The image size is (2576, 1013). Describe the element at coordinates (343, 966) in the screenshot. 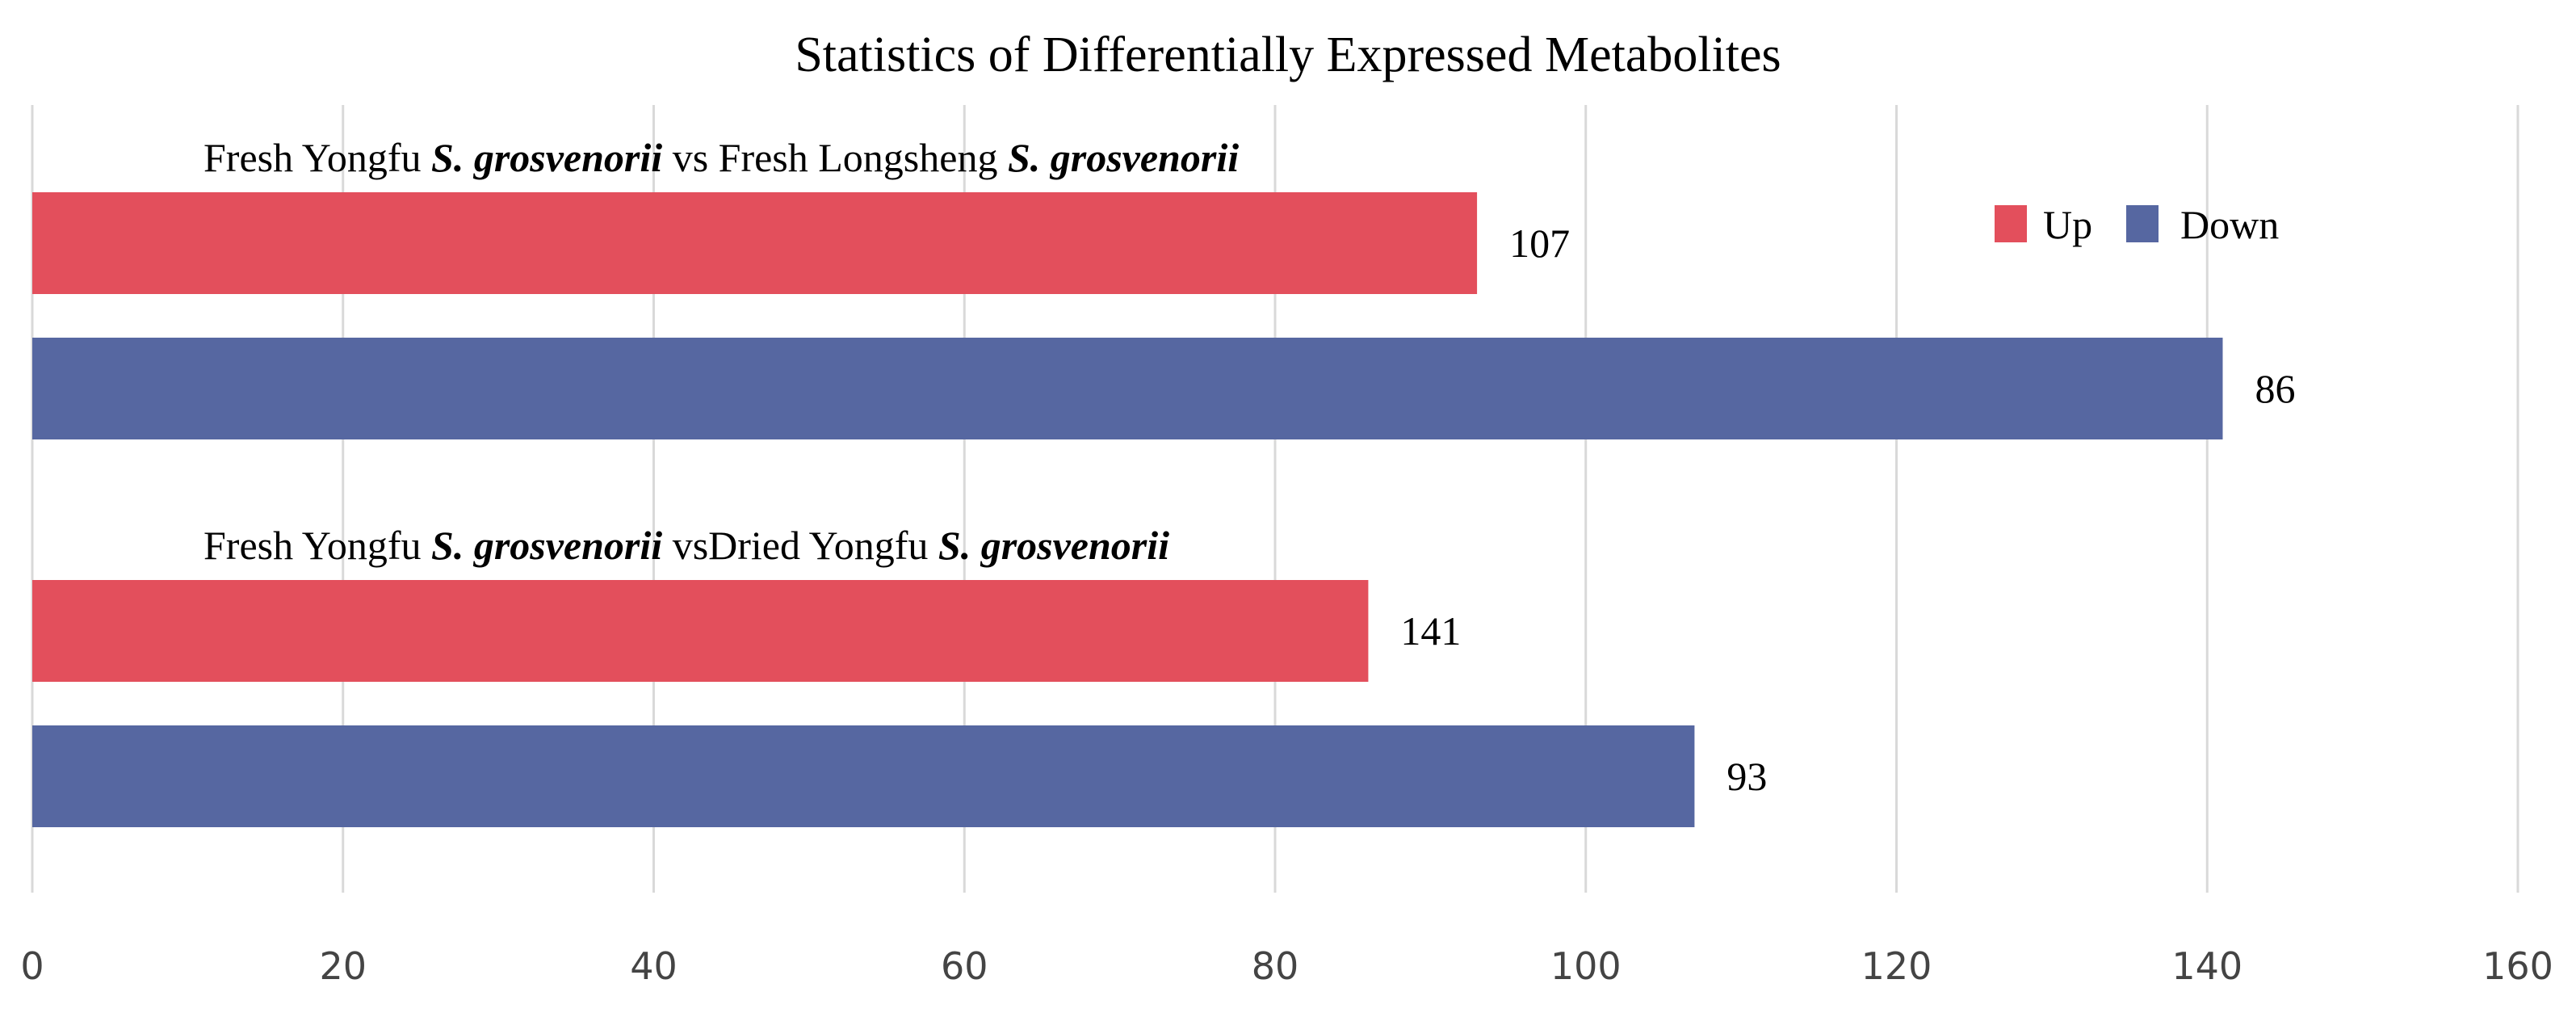

I see `x-tick-label-20: 20` at that location.